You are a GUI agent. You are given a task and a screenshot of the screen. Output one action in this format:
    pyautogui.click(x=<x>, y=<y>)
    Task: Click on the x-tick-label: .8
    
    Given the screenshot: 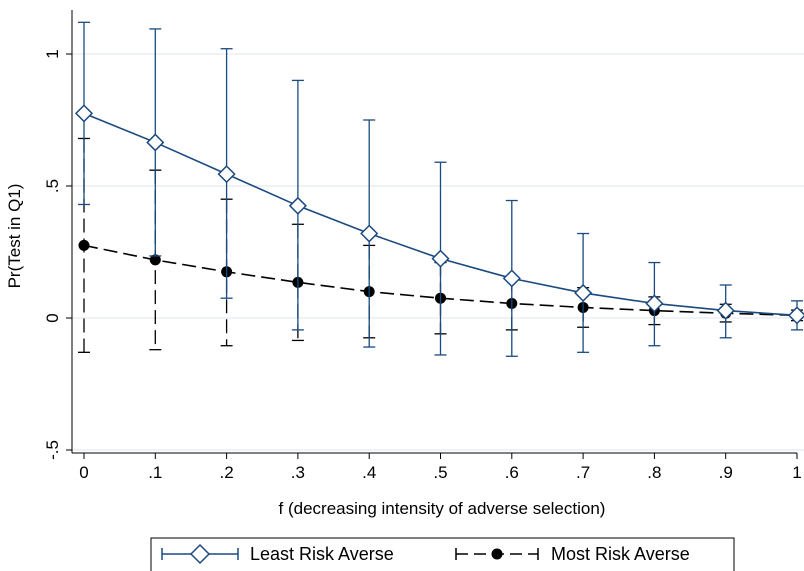 What is the action you would take?
    pyautogui.click(x=654, y=472)
    